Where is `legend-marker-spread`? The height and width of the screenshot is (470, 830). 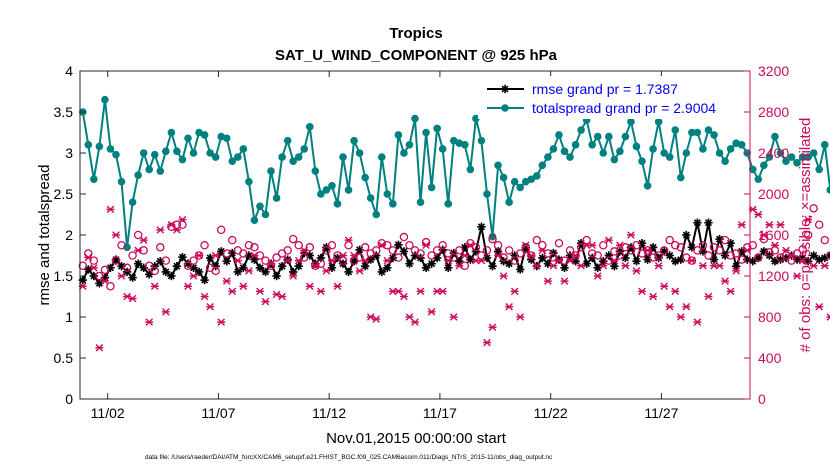
legend-marker-spread is located at coordinates (505, 108).